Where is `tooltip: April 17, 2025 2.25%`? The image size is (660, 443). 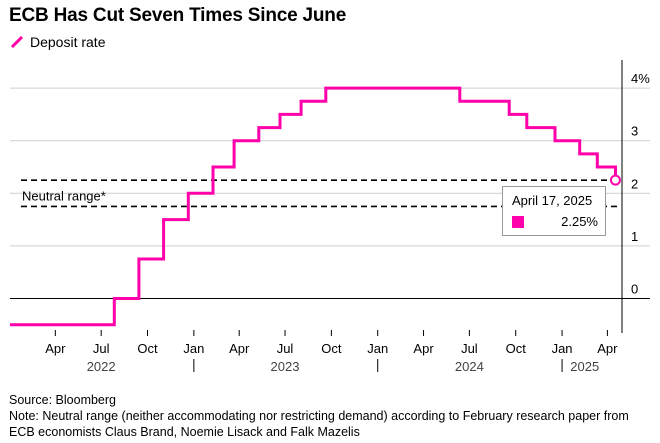
tooltip: April 17, 2025 2.25% is located at coordinates (554, 211).